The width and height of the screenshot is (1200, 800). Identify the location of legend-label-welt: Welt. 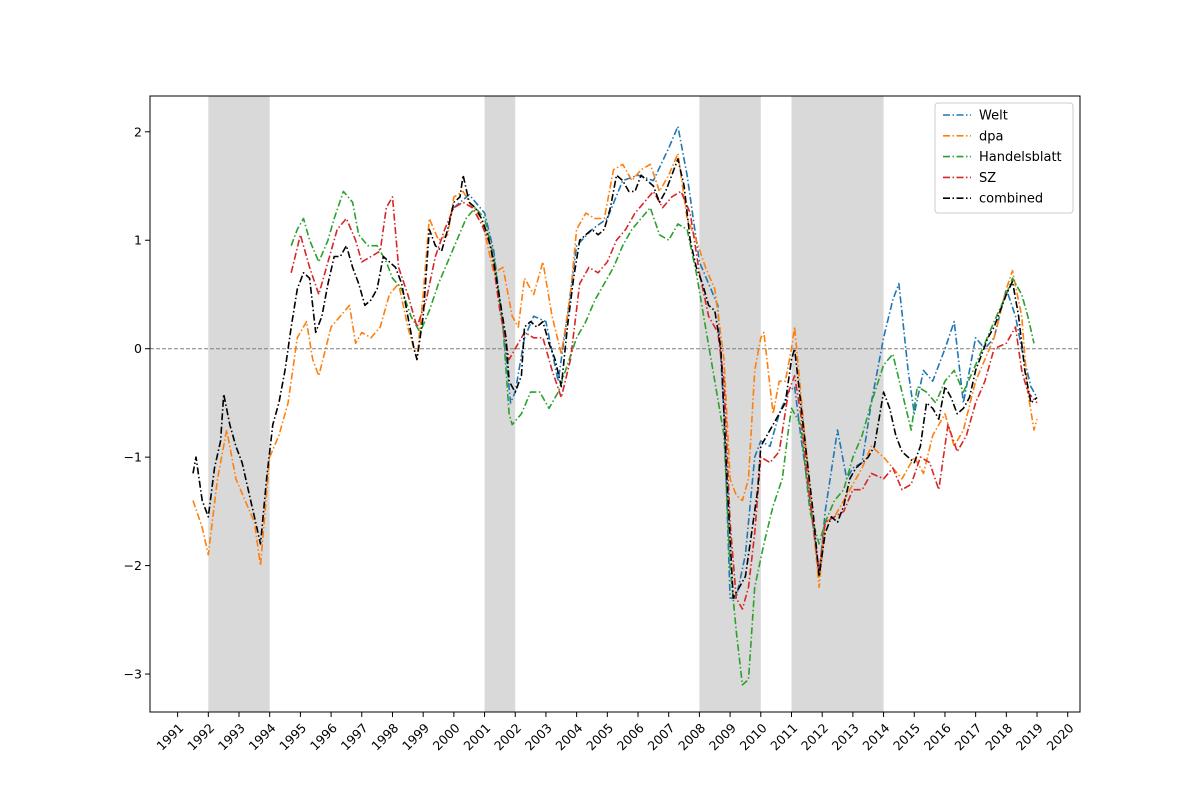
(993, 116).